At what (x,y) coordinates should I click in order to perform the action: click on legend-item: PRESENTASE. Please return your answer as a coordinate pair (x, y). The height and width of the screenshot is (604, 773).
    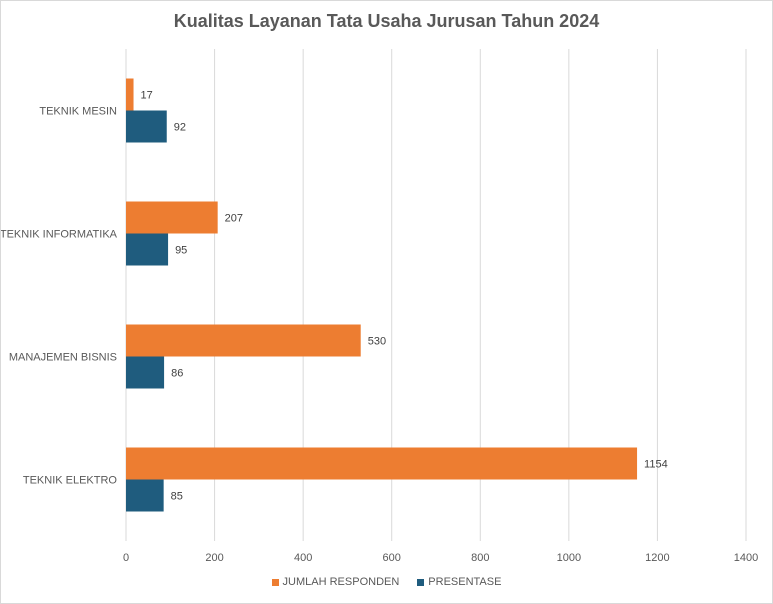
    Looking at the image, I should click on (459, 582).